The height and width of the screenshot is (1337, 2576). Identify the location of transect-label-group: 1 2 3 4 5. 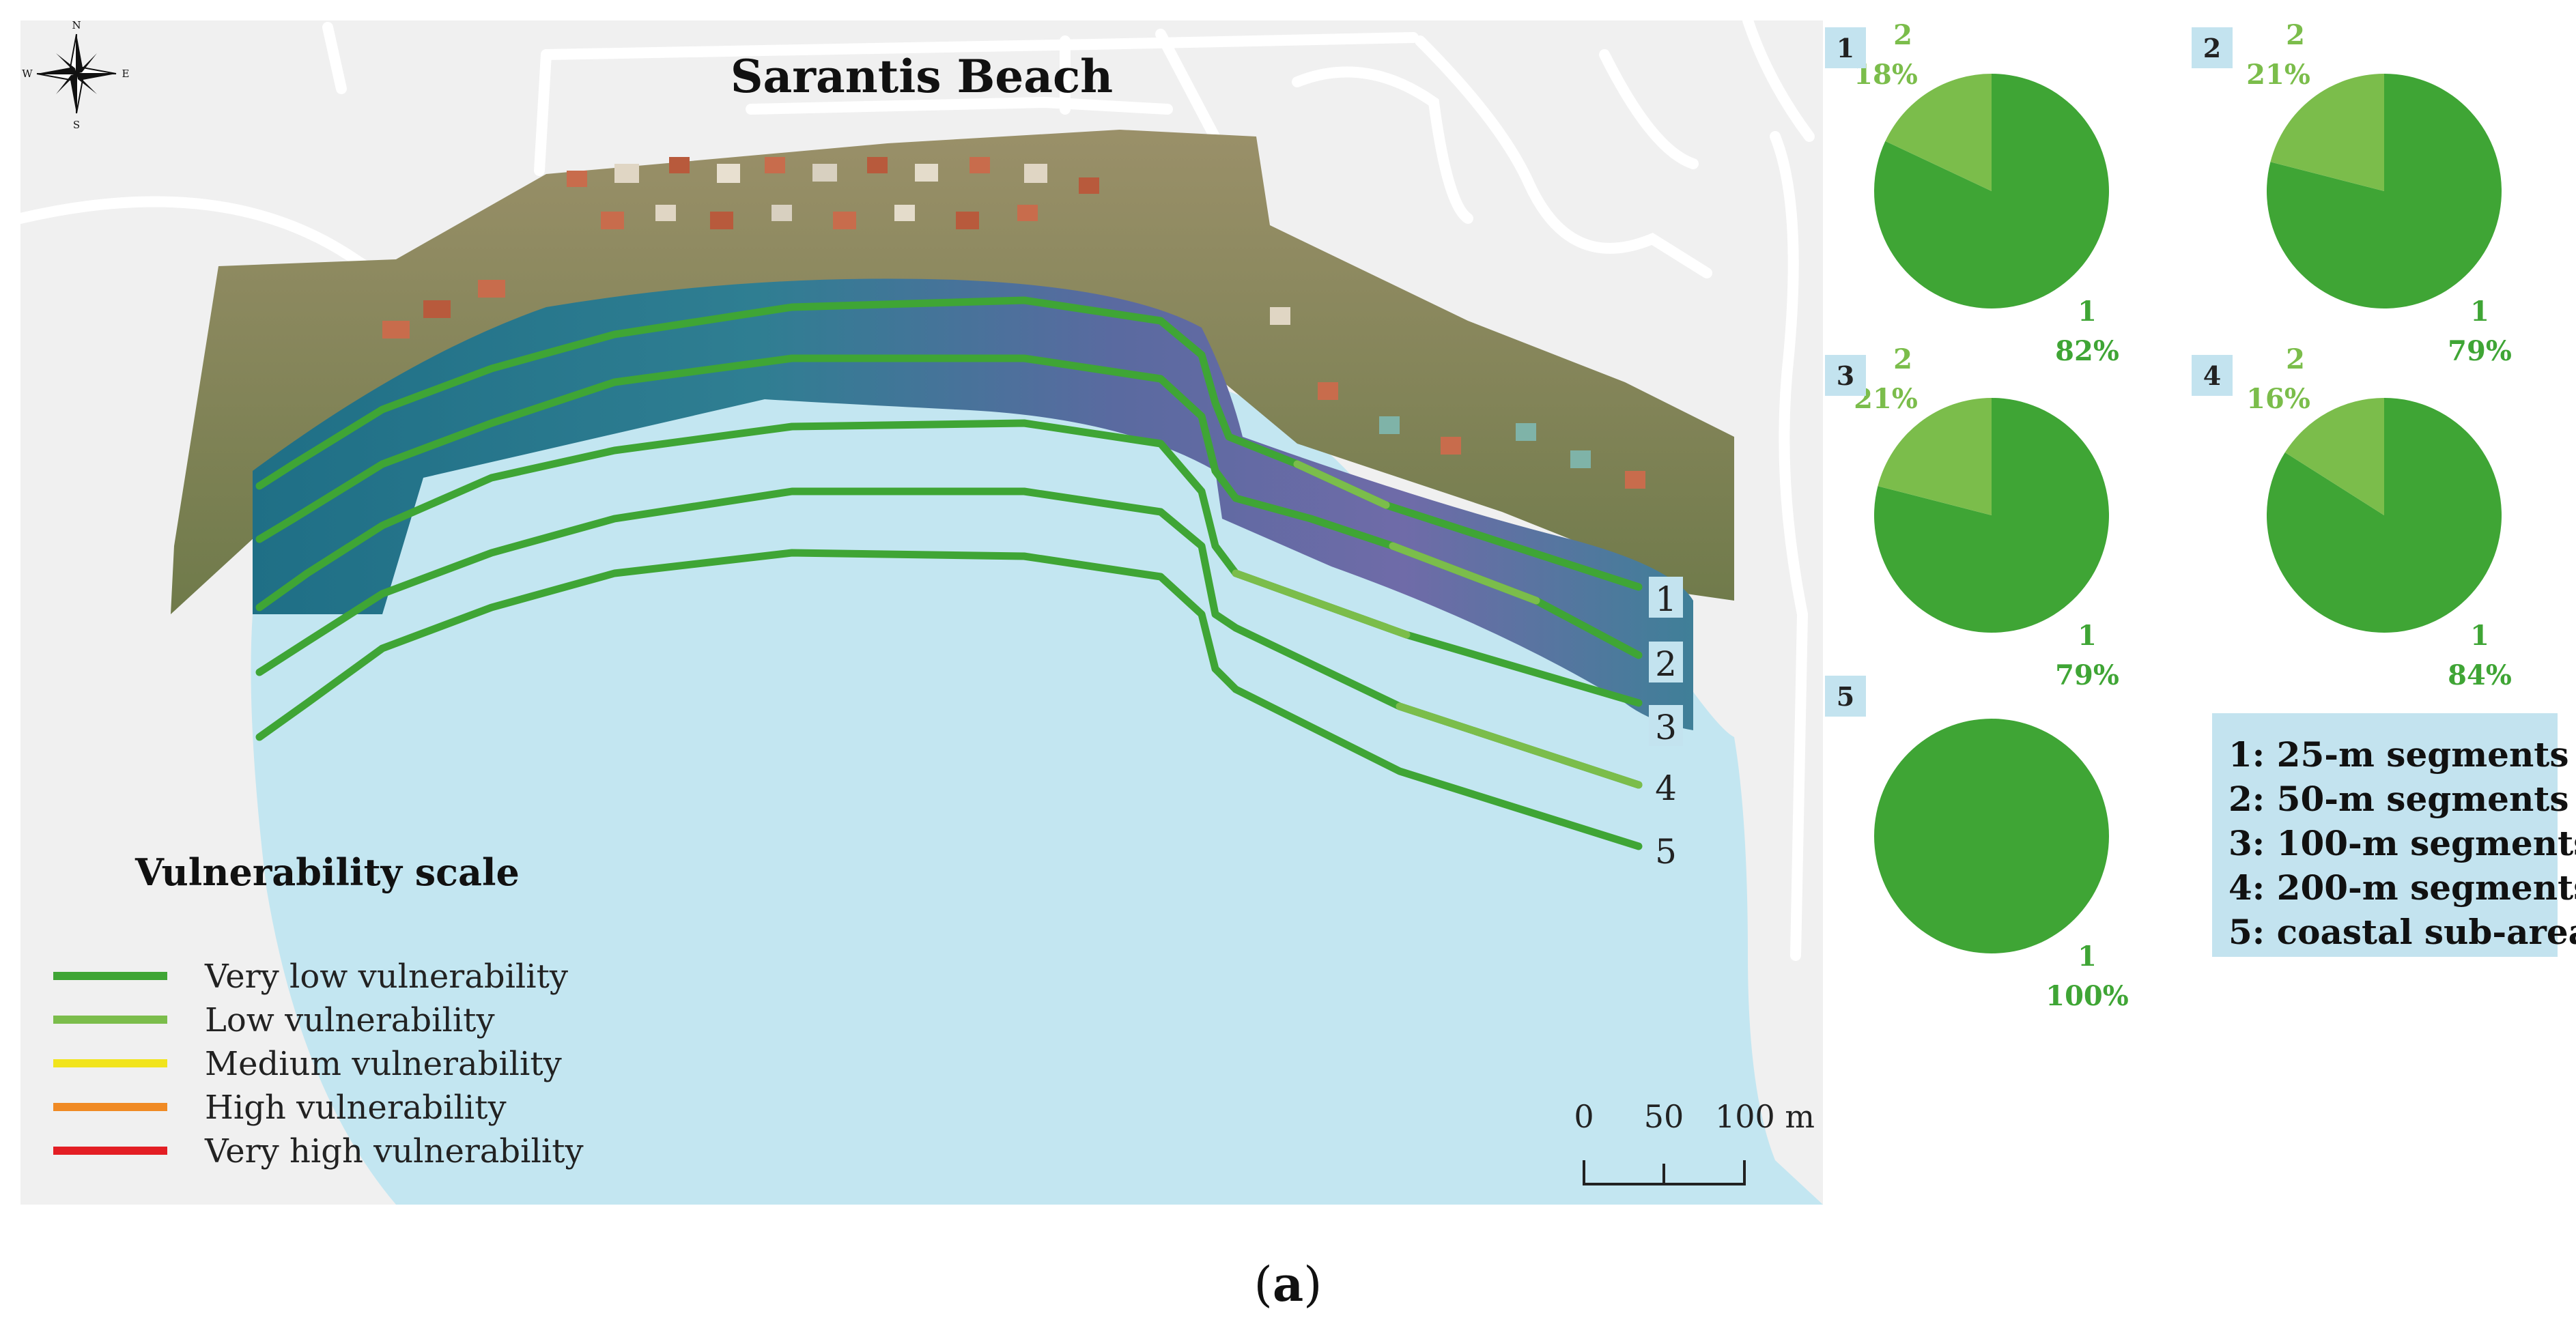
(1666, 724).